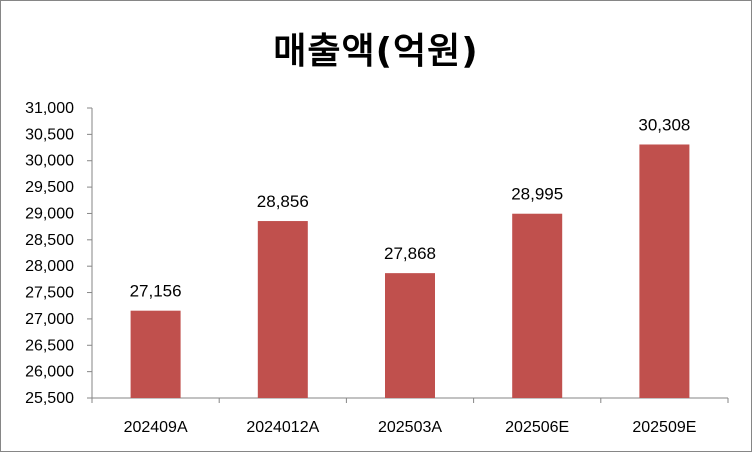  I want to click on y-tick-label: 30,000, so click(49, 161).